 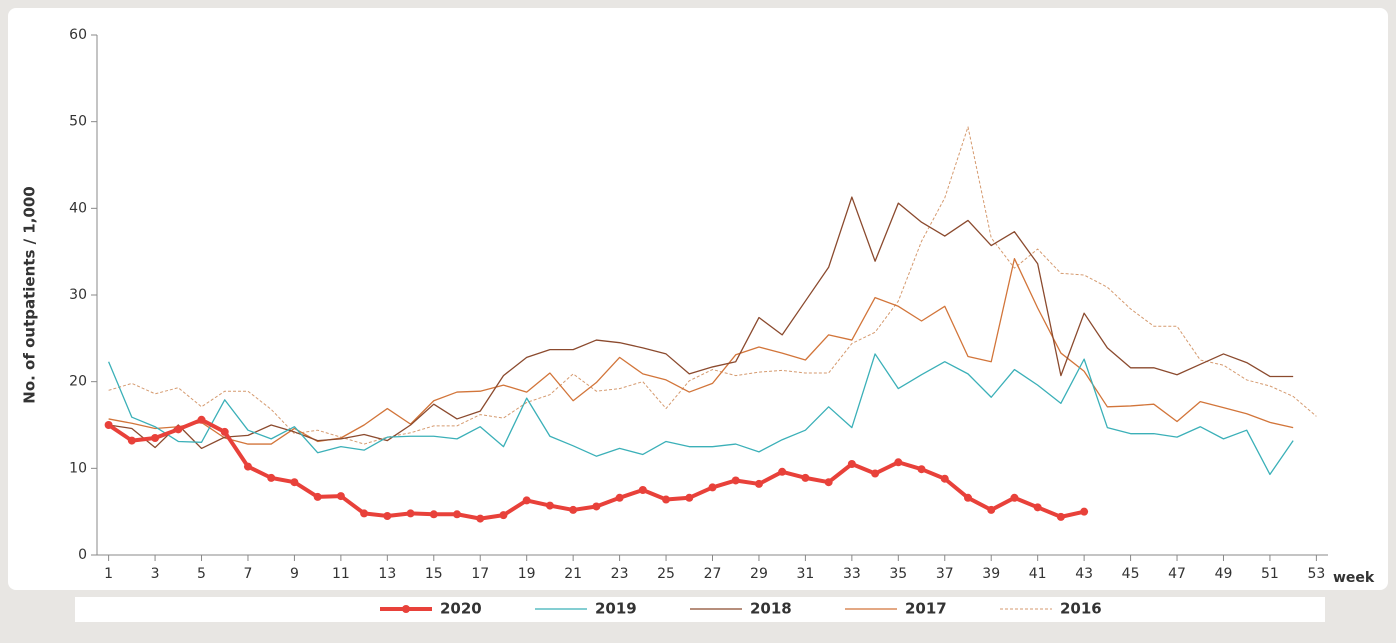 What do you see at coordinates (78, 208) in the screenshot?
I see `y-tick-label: 40` at bounding box center [78, 208].